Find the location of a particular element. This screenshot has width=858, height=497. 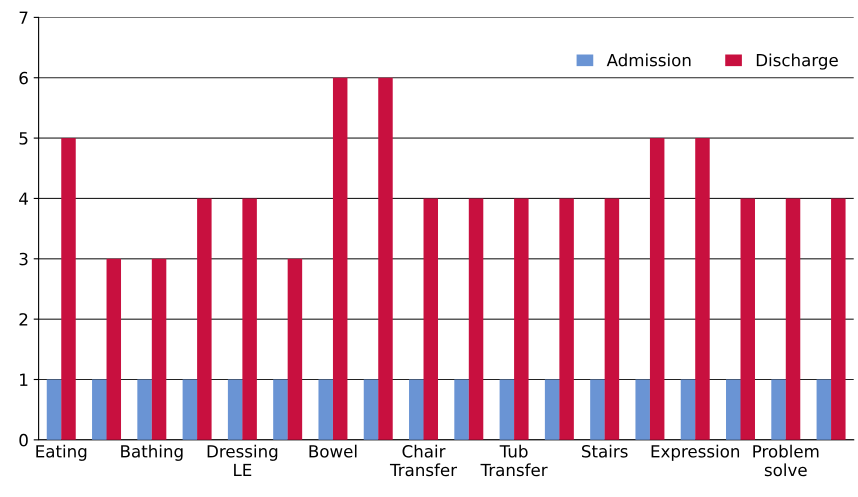

y-tick-label: 0 is located at coordinates (23, 440).